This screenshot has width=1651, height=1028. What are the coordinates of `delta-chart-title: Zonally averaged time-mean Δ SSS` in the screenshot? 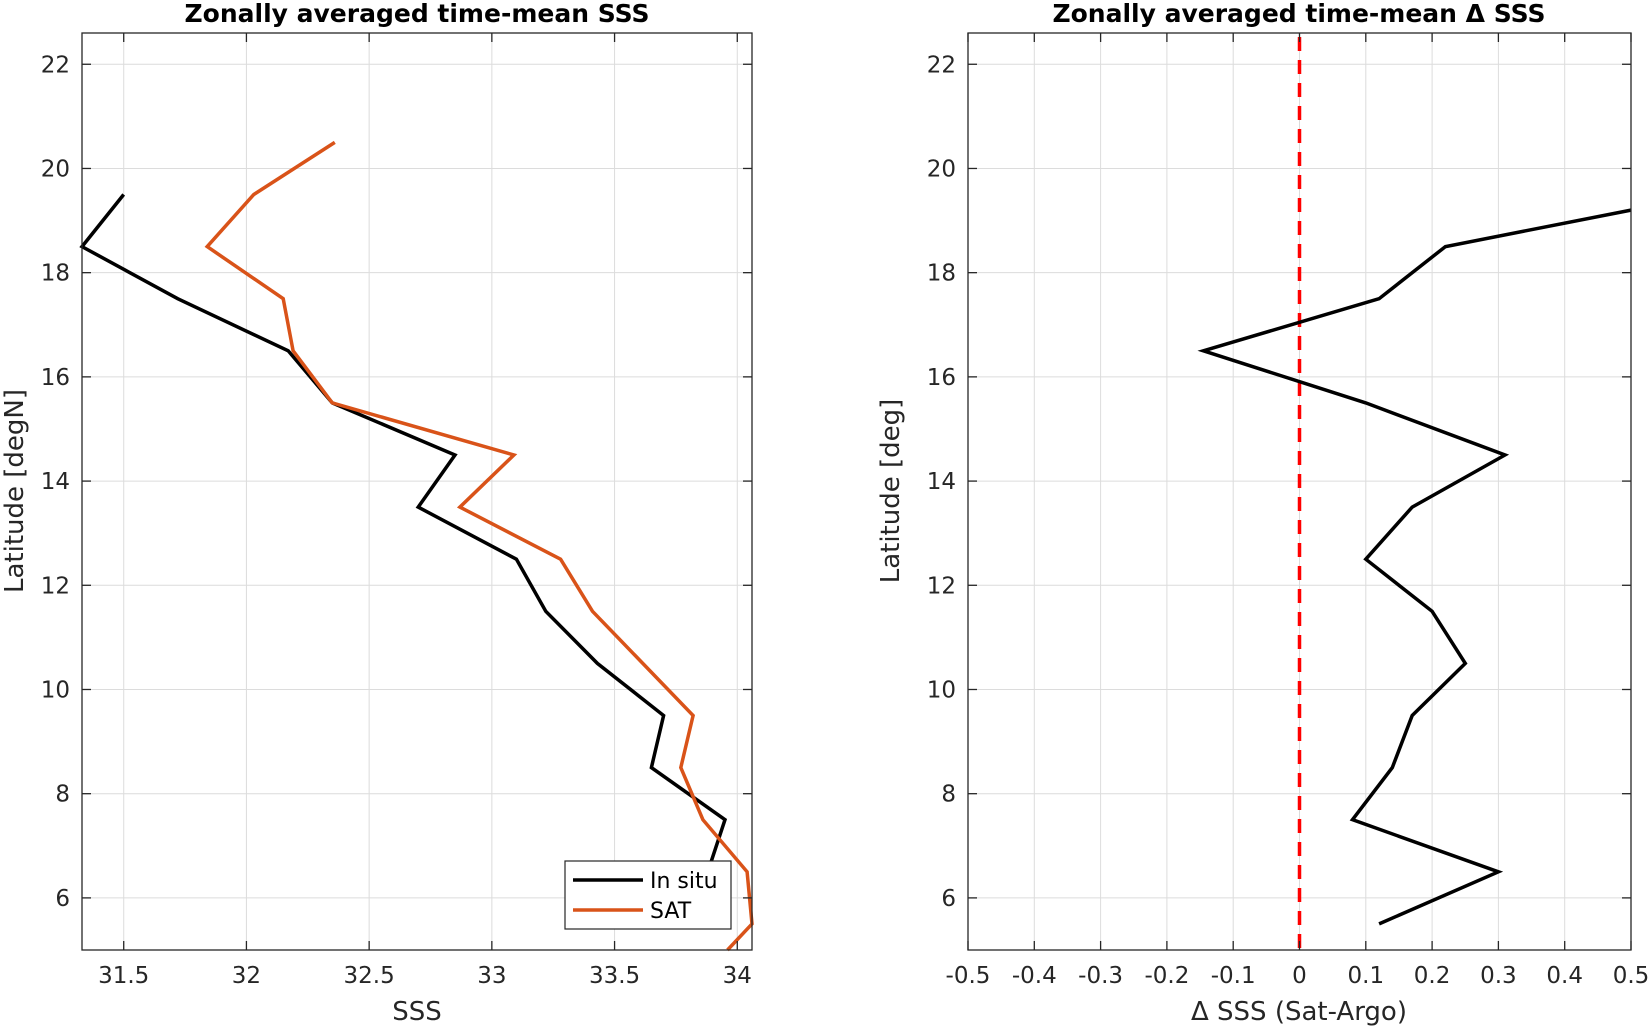 It's located at (1299, 14).